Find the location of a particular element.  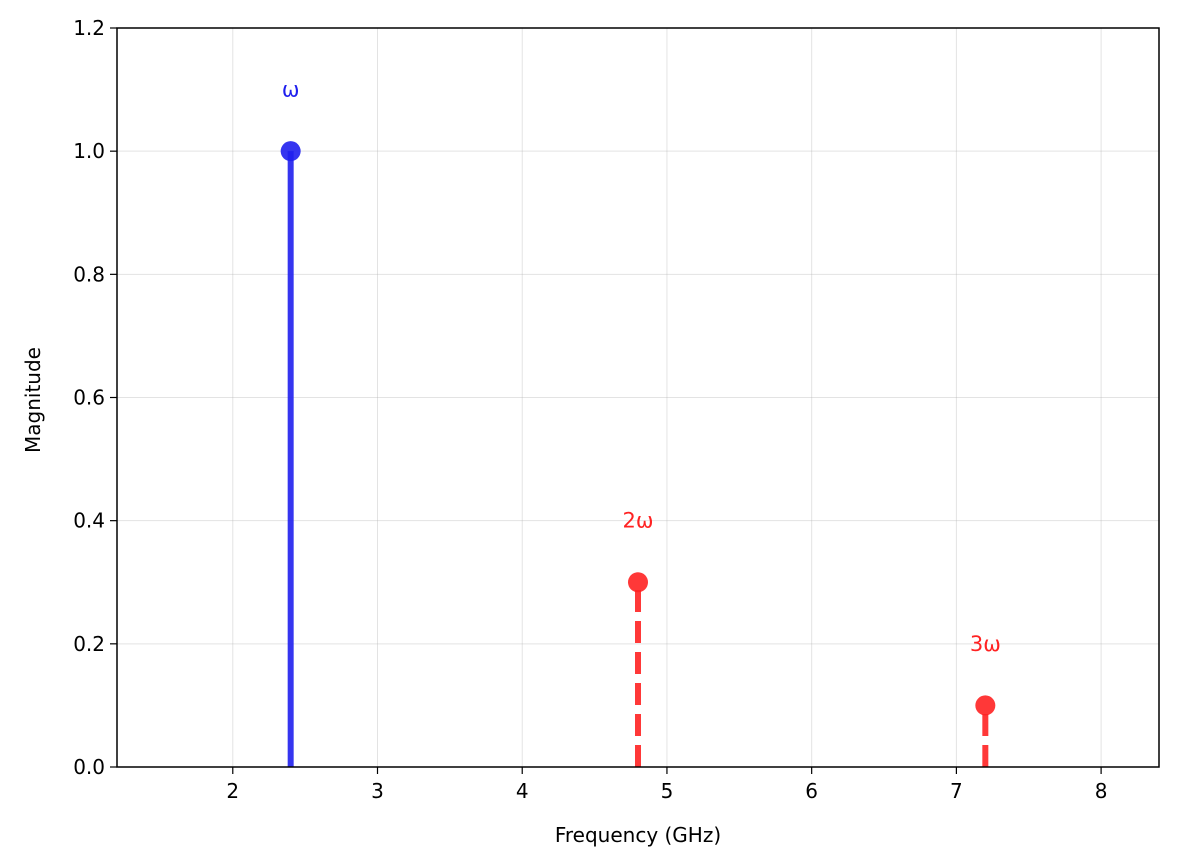

x-tick-label: 2 is located at coordinates (232, 791).